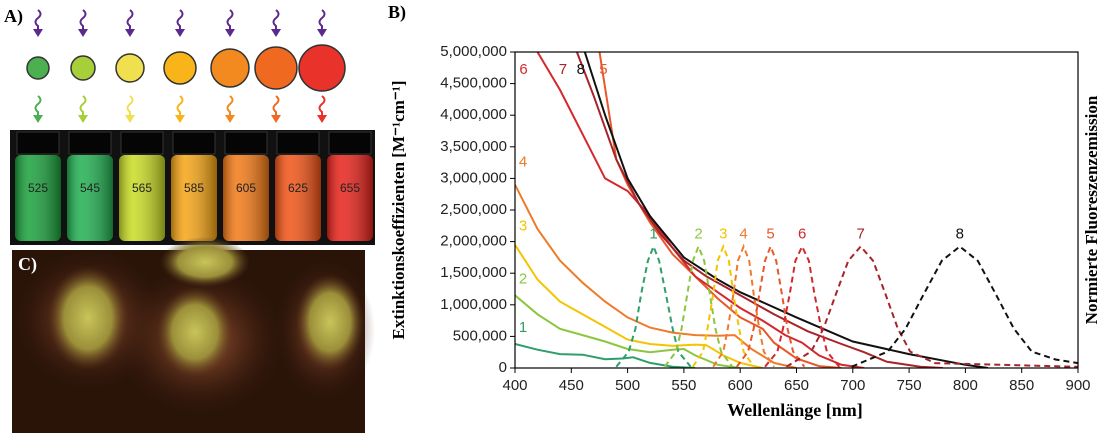  I want to click on vial-label: 625, so click(298, 188).